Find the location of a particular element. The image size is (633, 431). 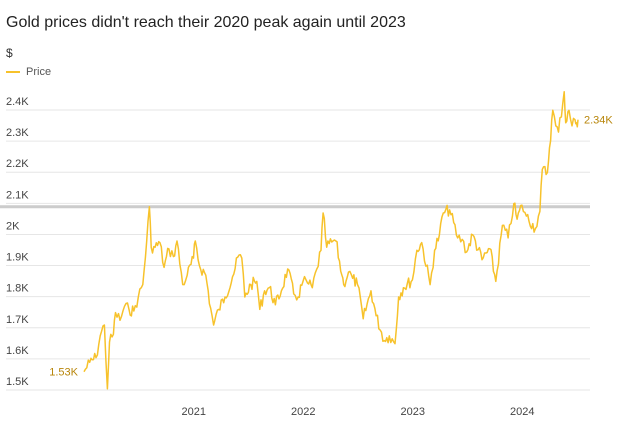

y-tick-label: 2K is located at coordinates (13, 226).